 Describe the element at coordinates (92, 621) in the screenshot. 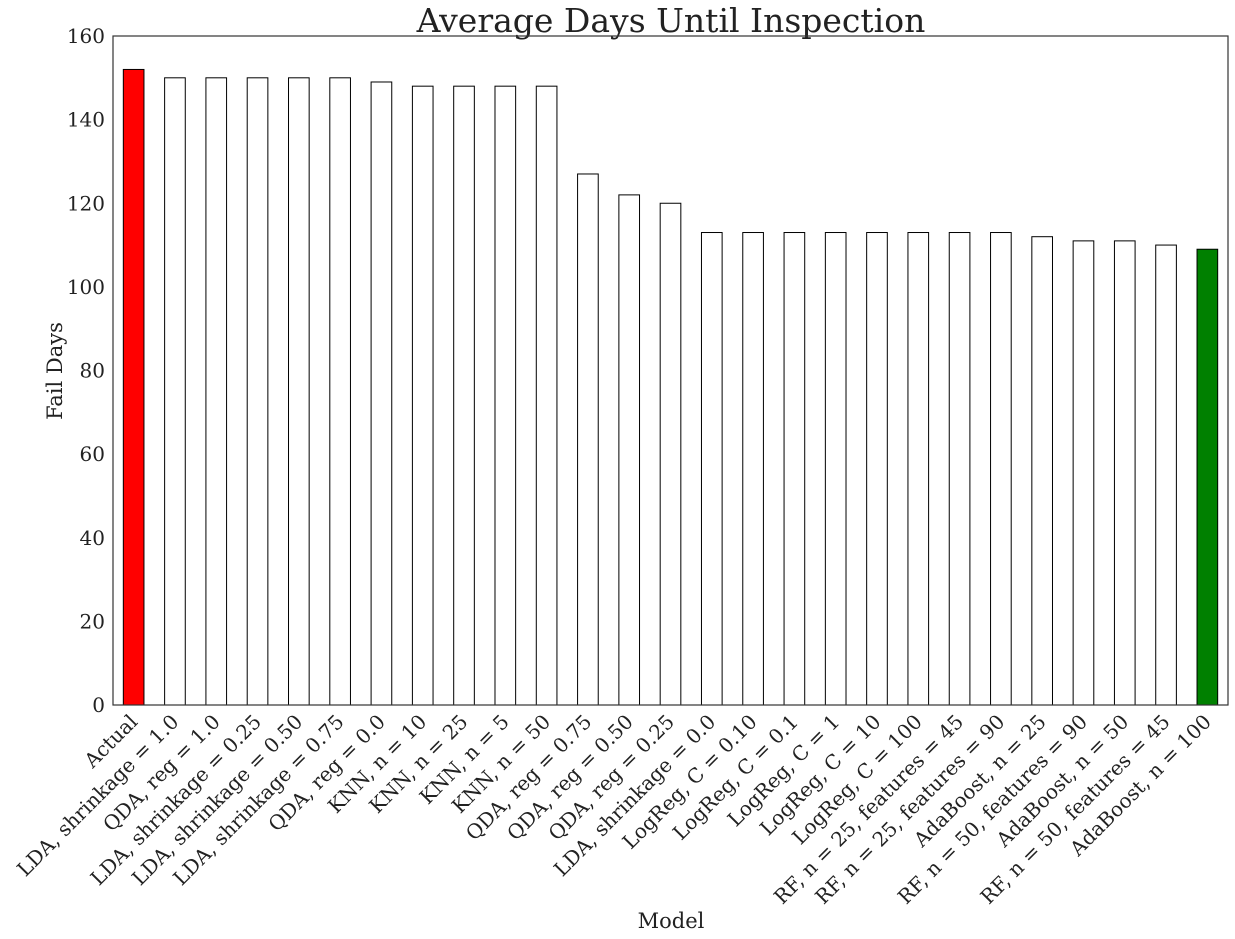

I see `y-tick-label: 20` at that location.